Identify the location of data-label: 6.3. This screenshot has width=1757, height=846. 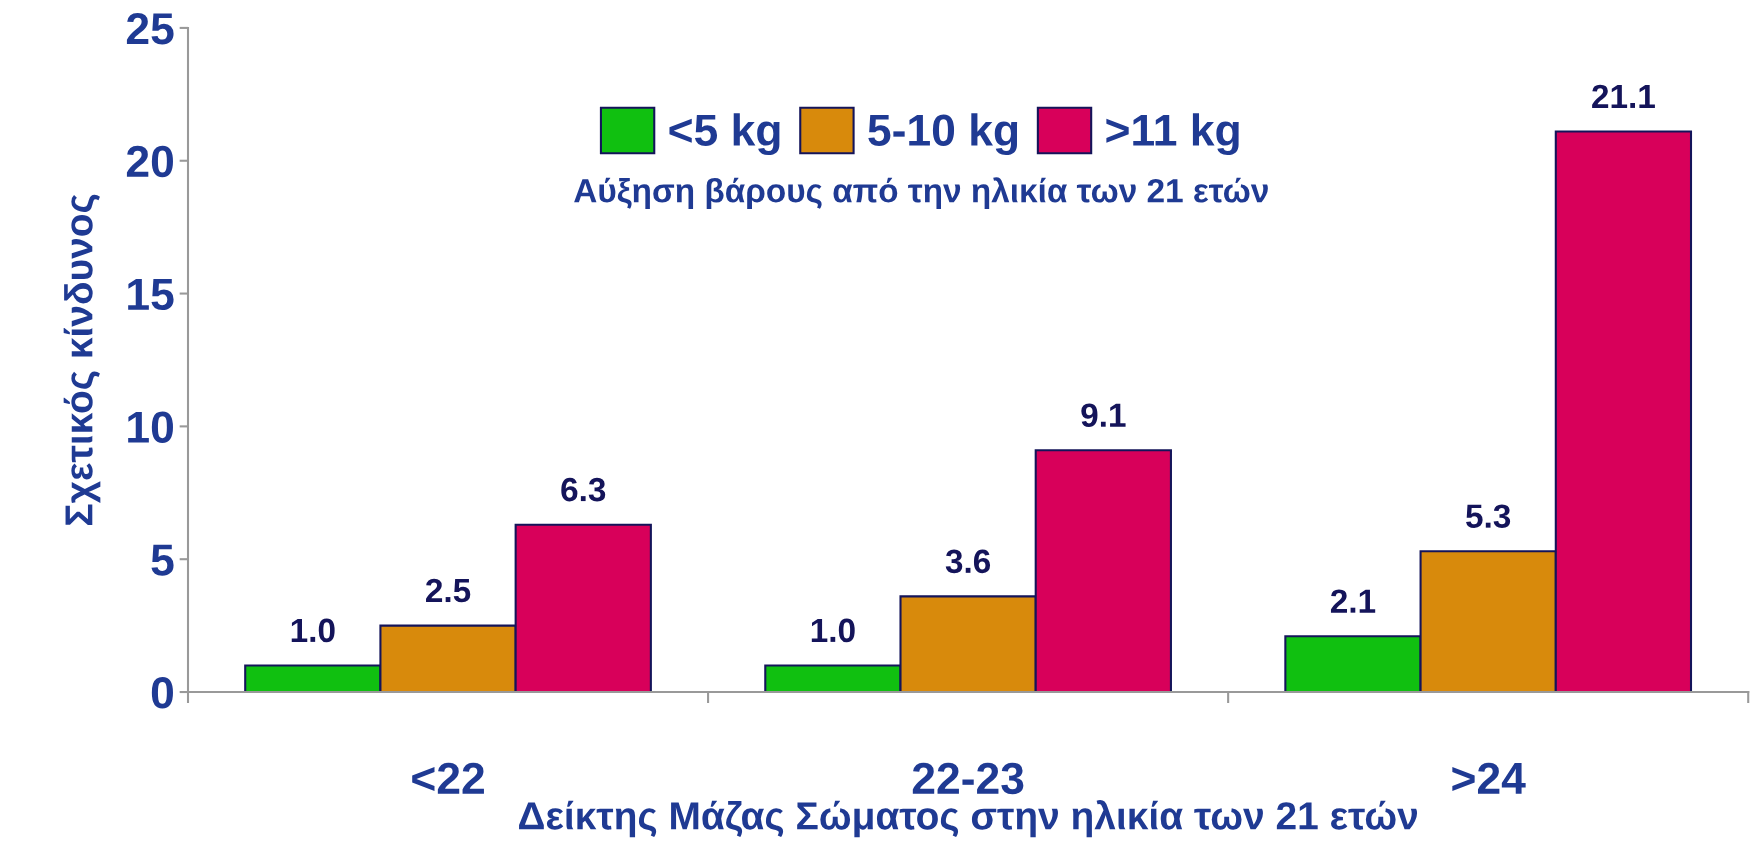
(583, 489).